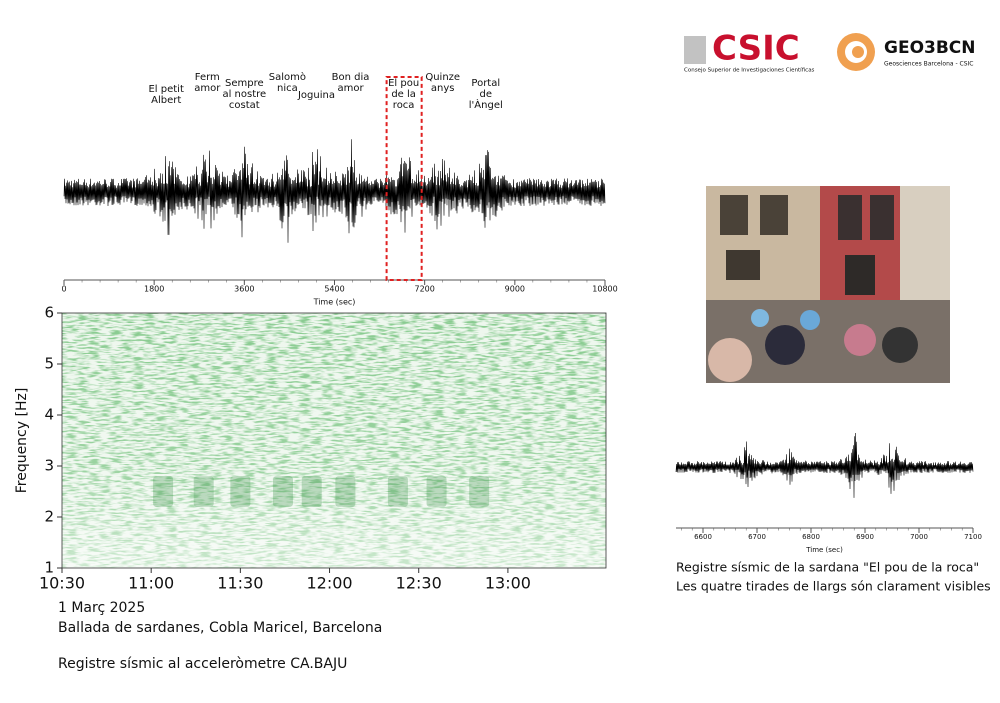  What do you see at coordinates (419, 583) in the screenshot?
I see `x-tick-label: 12:30` at bounding box center [419, 583].